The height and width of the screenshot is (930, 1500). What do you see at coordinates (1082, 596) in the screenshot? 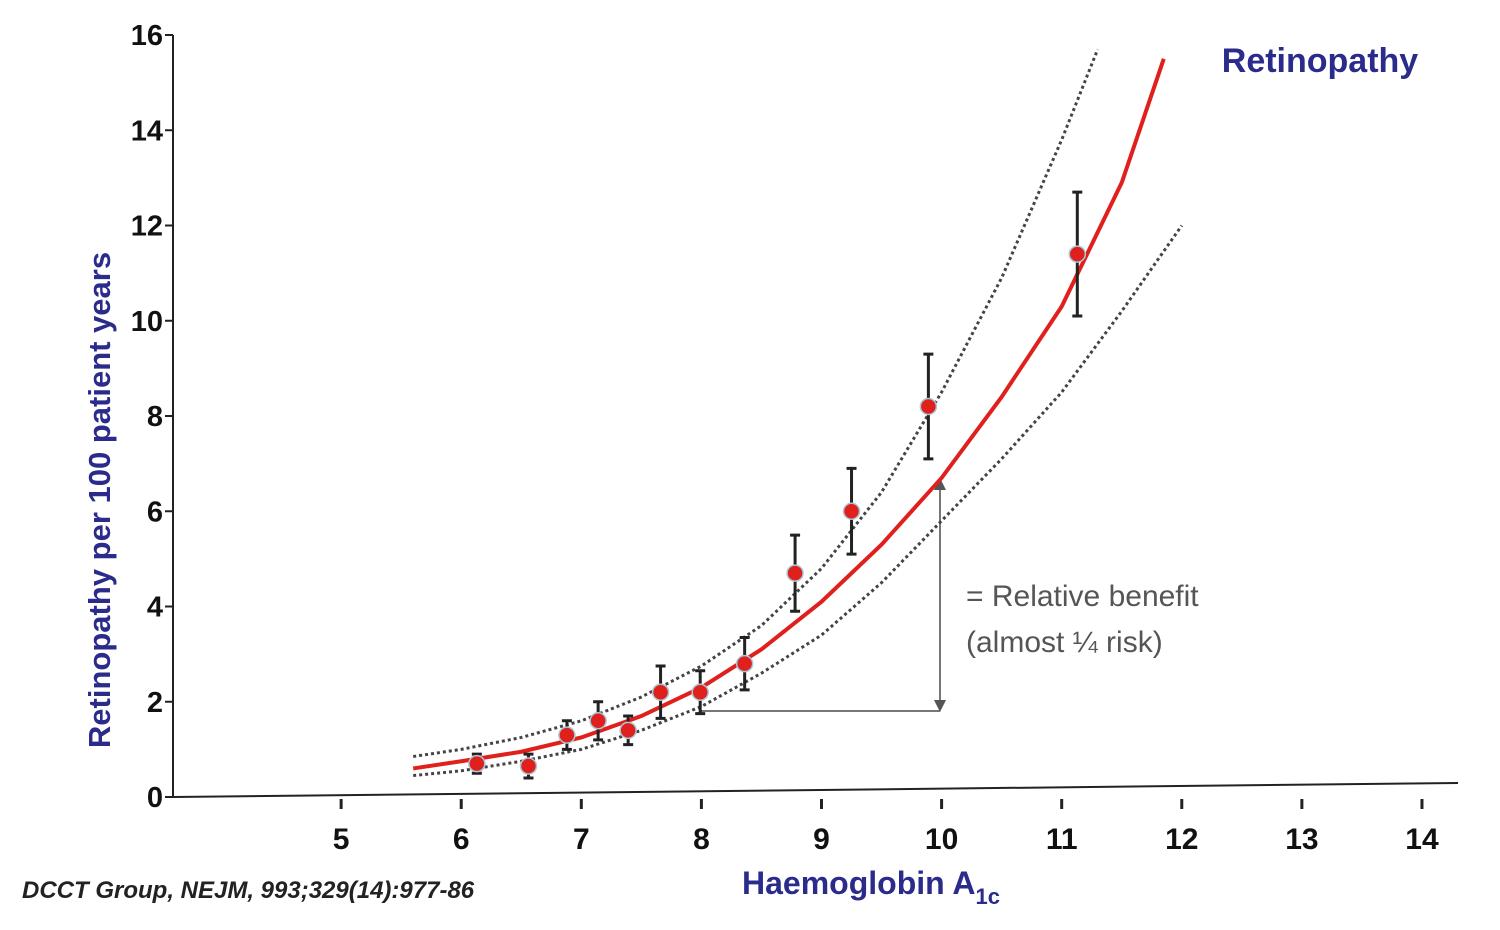
I see `annotation: = Relative benefit` at bounding box center [1082, 596].